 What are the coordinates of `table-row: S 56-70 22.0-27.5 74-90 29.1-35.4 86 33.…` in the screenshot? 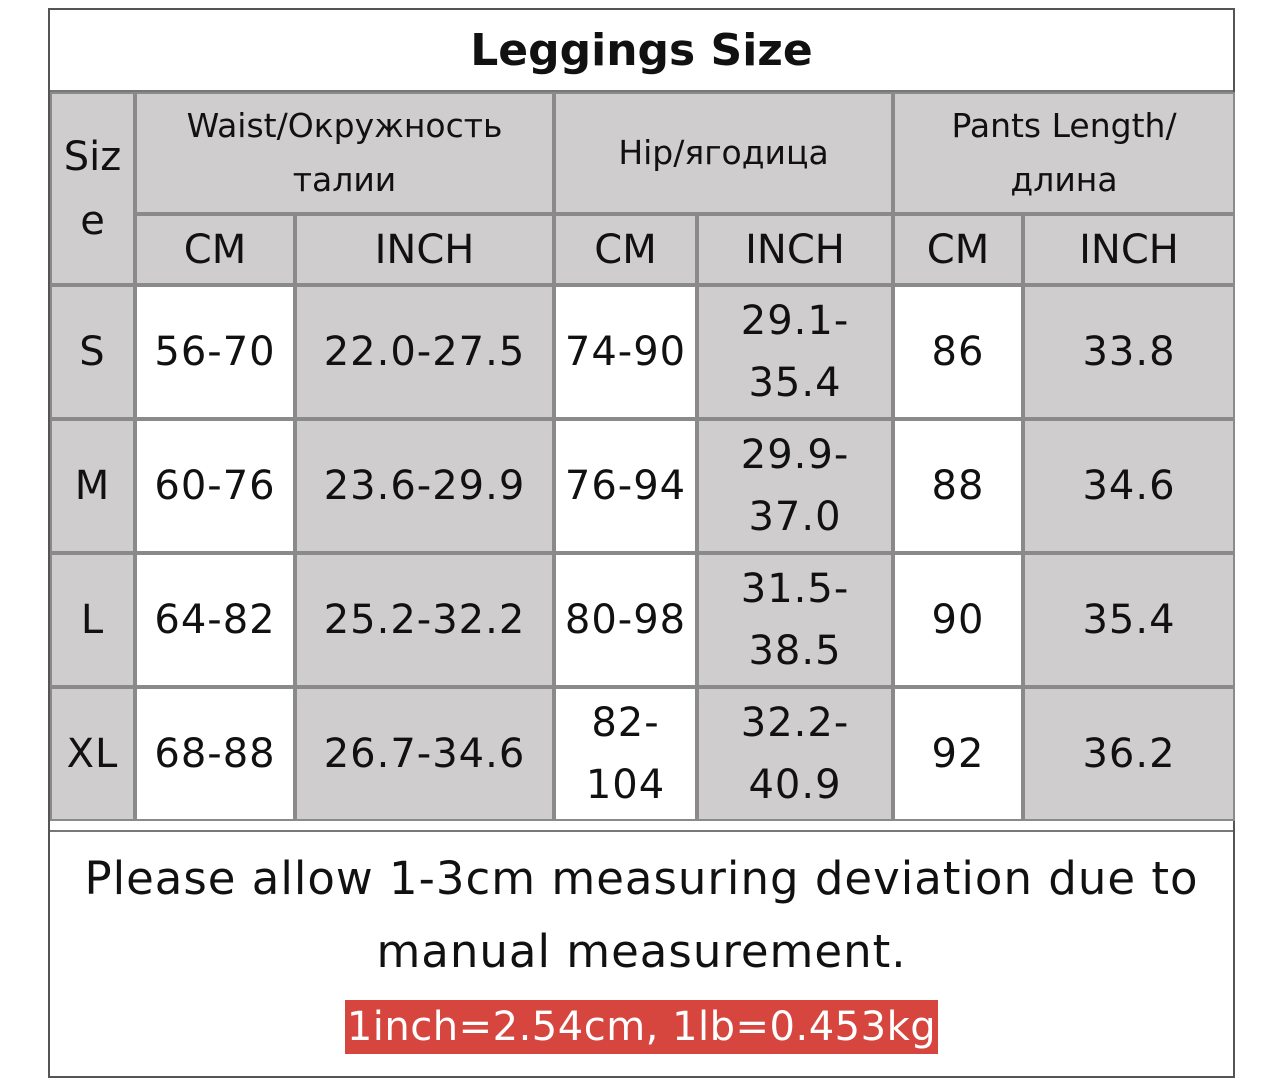 It's located at (642, 352).